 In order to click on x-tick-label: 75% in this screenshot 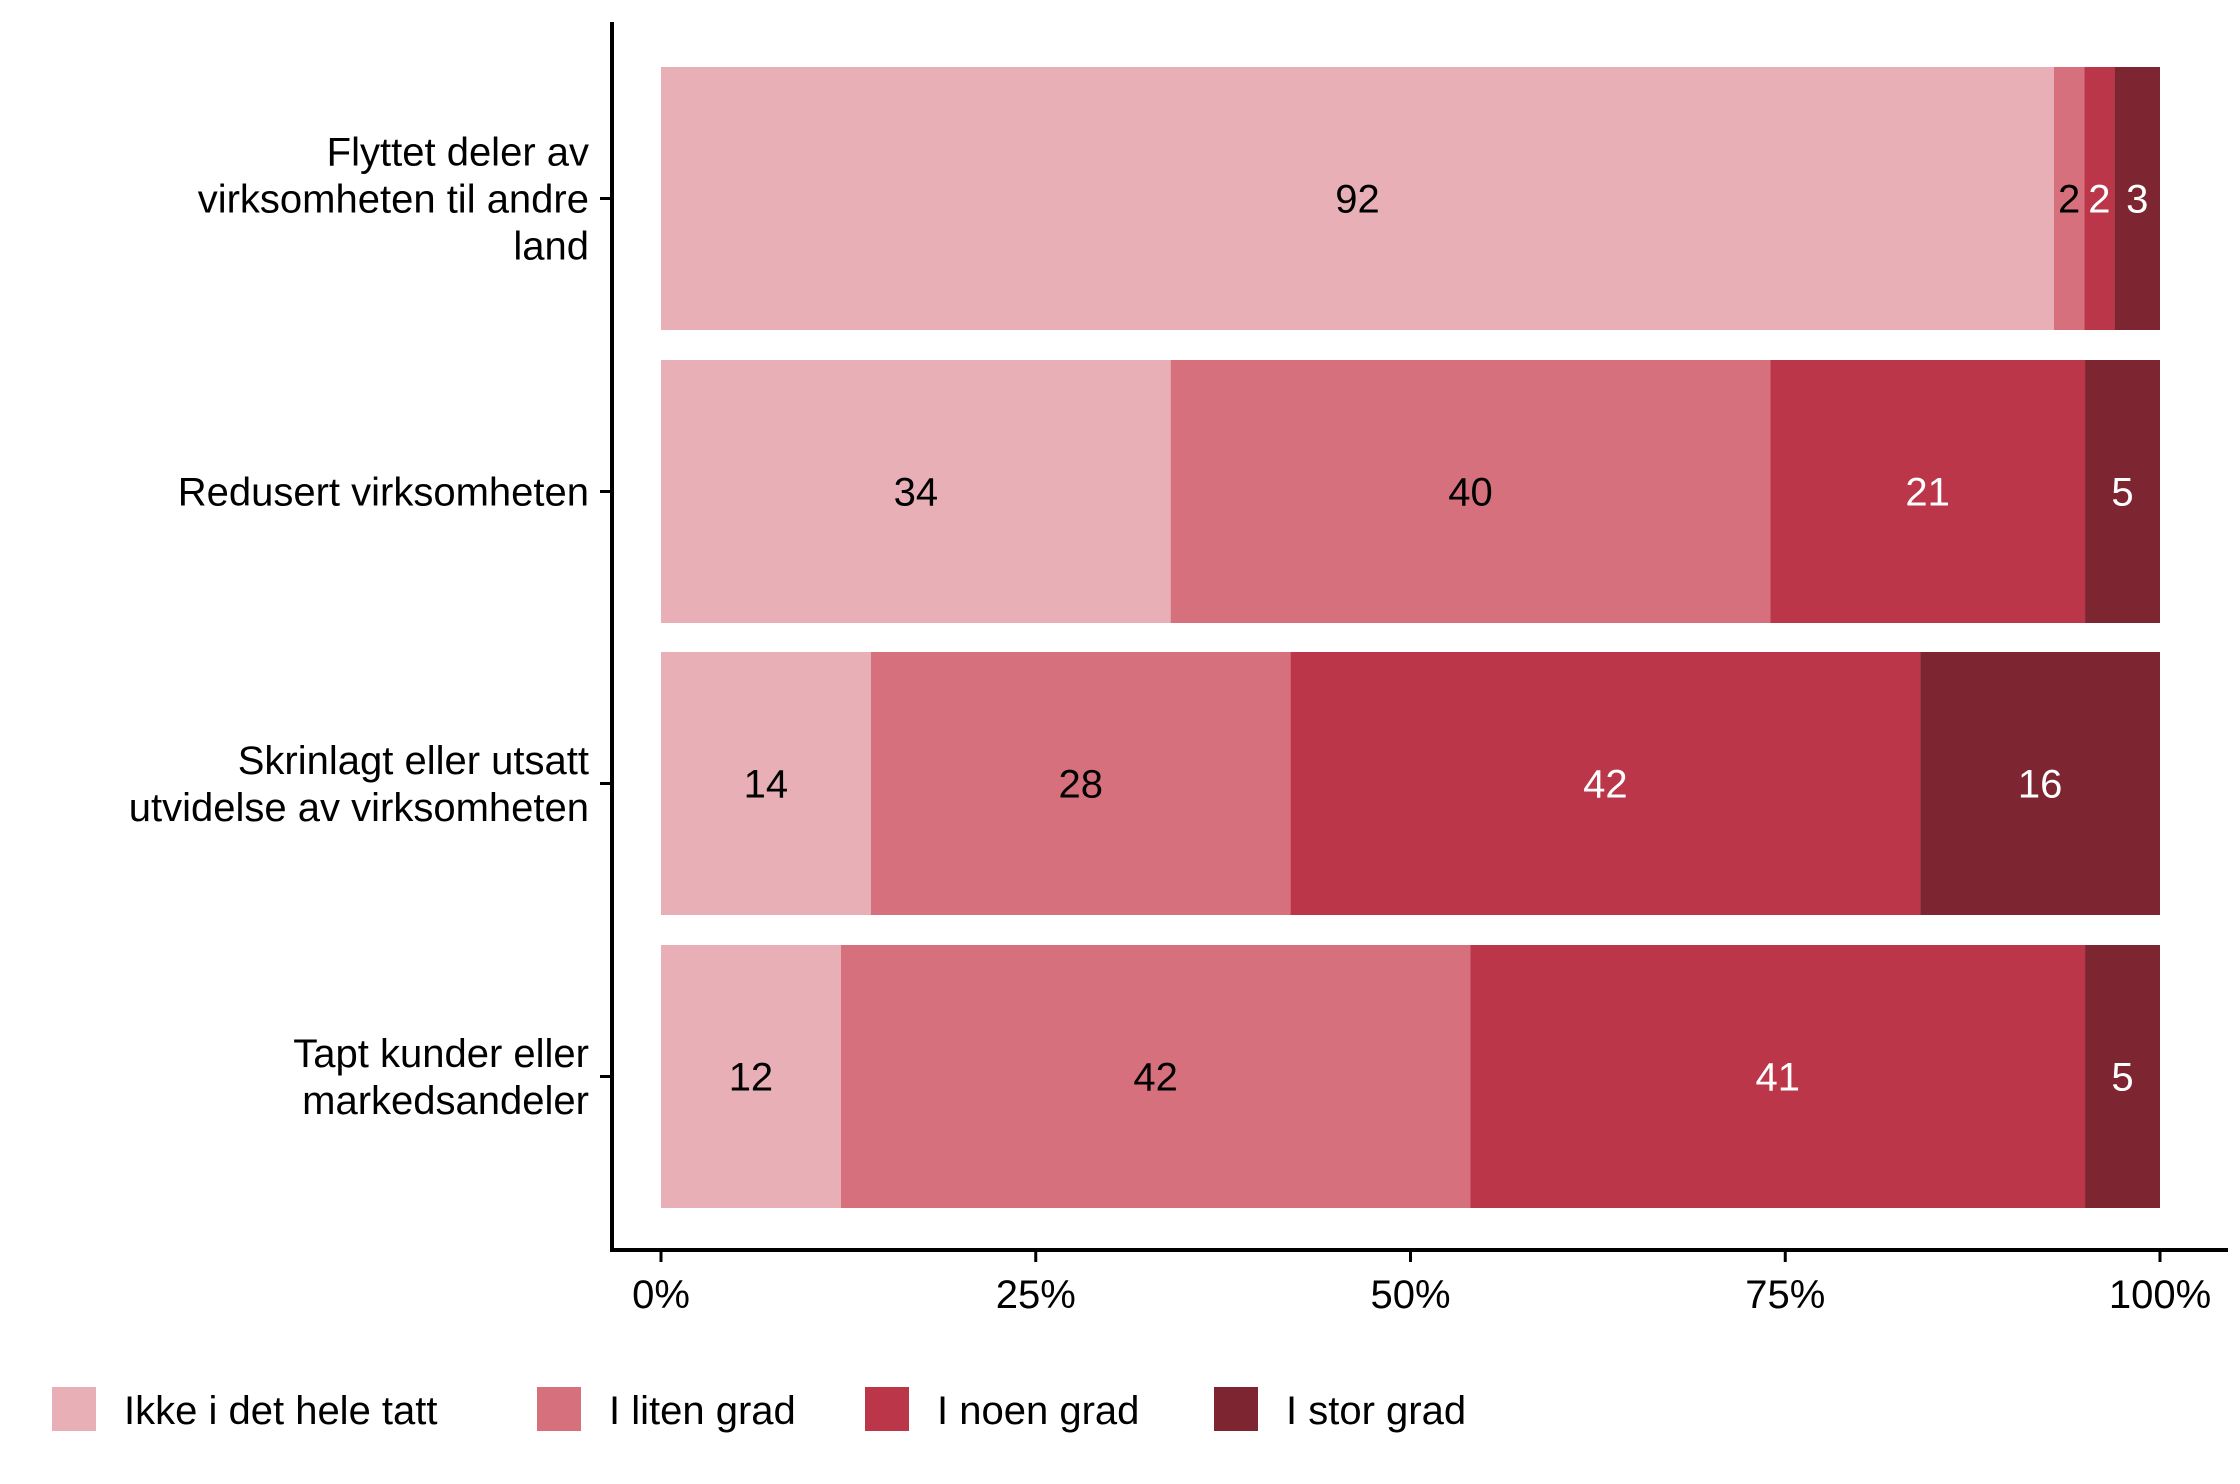, I will do `click(1785, 1295)`.